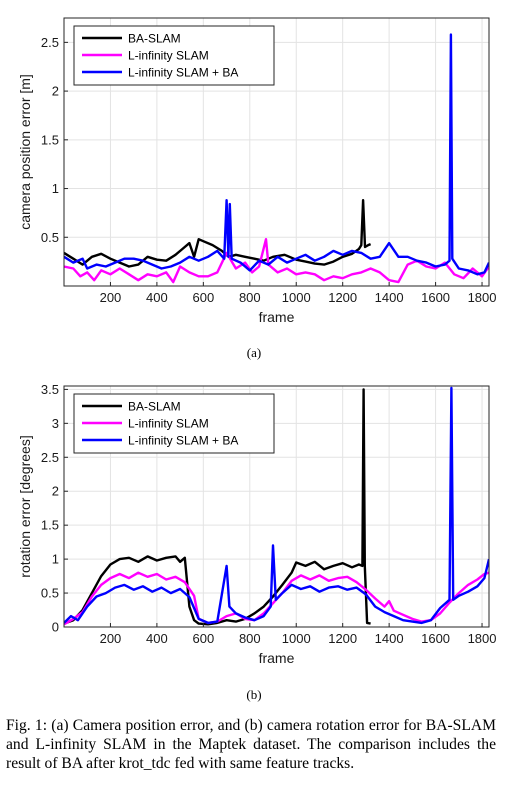 Image resolution: width=508 pixels, height=812 pixels. What do you see at coordinates (254, 694) in the screenshot?
I see `subfigure-label-b: (b)` at bounding box center [254, 694].